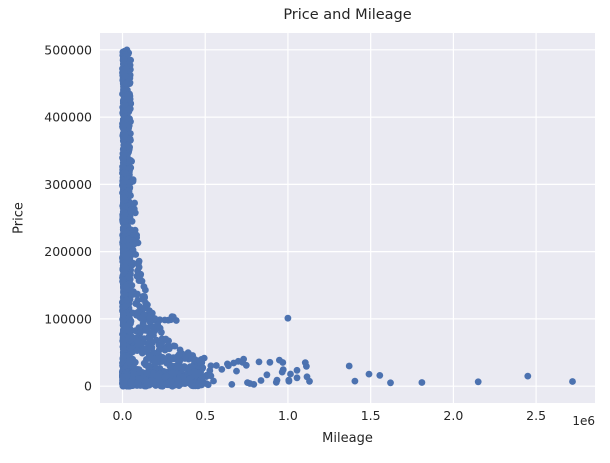 This screenshot has width=610, height=463. I want to click on y-tick-label: 200000, so click(68, 251).